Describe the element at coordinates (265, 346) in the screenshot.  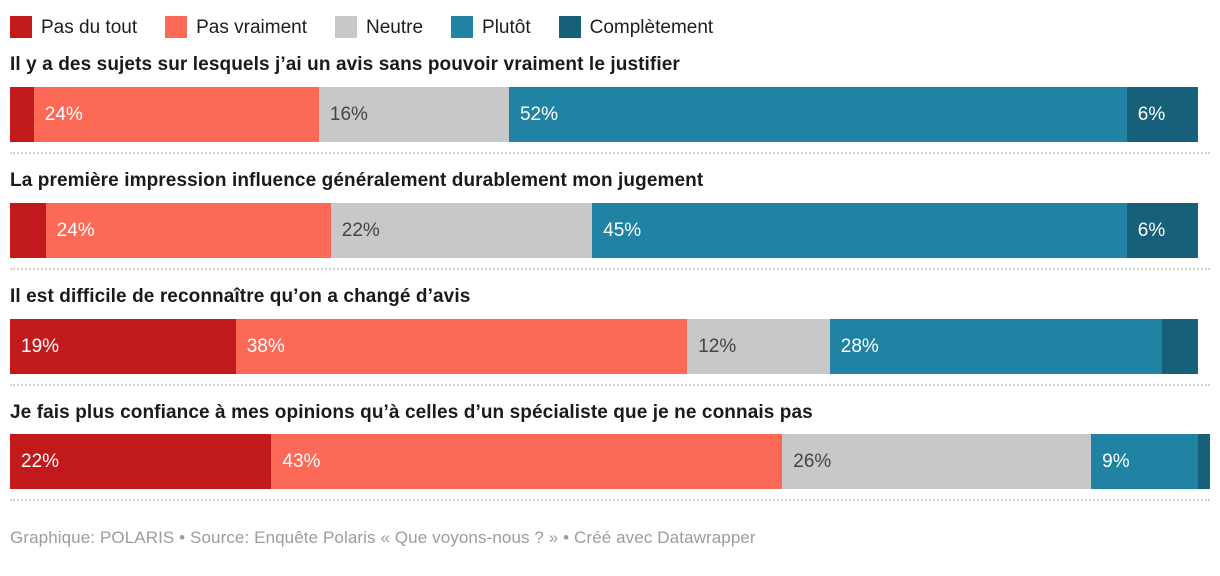
I see `segment-value-label: 38%` at that location.